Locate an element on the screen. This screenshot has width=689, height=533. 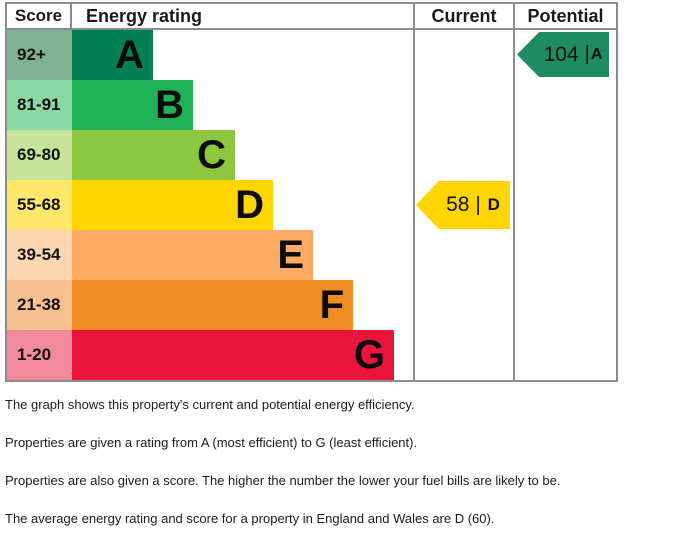
band-bar-e: E is located at coordinates (192, 255).